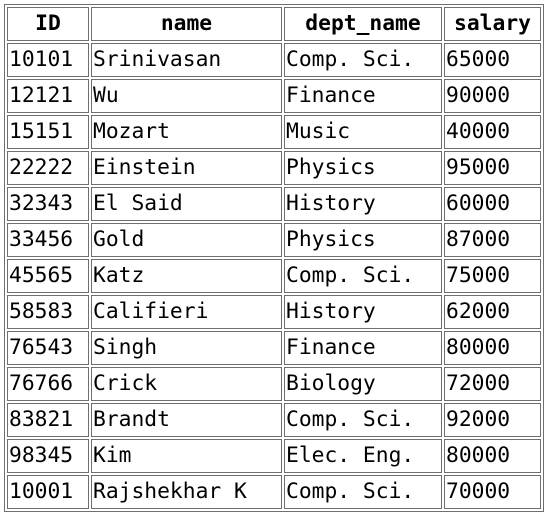 The image size is (550, 514). Describe the element at coordinates (48, 384) in the screenshot. I see `cell-id: 76766` at that location.